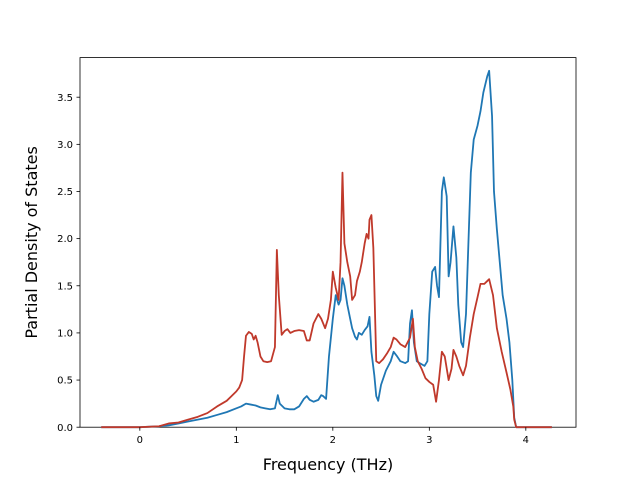  I want to click on x-axis-label: Frequency (THz), so click(328, 464).